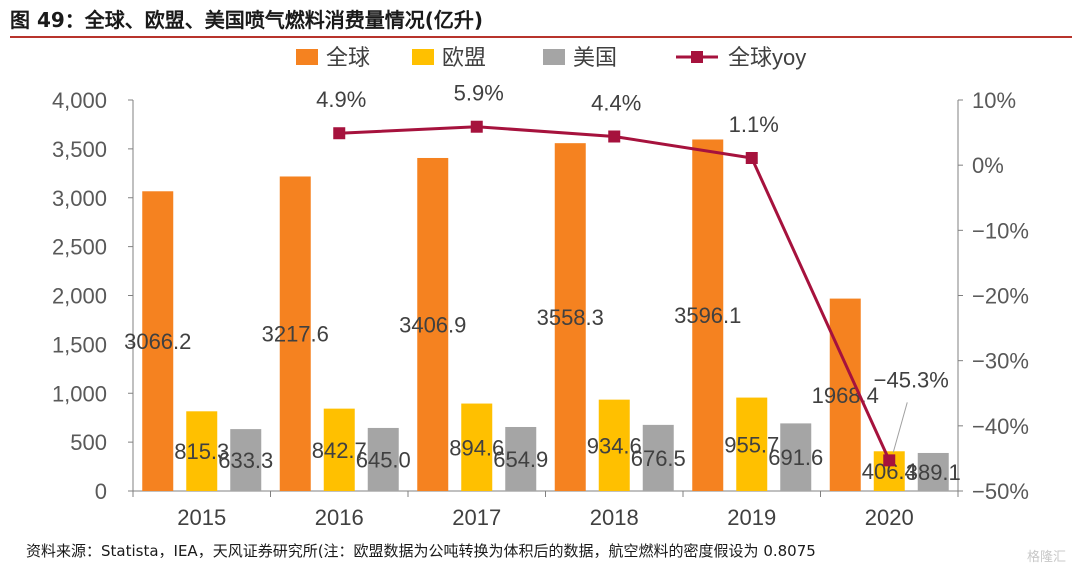  I want to click on figure-title: 图 49：全球、欧盟、美国喷气燃料消费量情况(亿升), so click(247, 20).